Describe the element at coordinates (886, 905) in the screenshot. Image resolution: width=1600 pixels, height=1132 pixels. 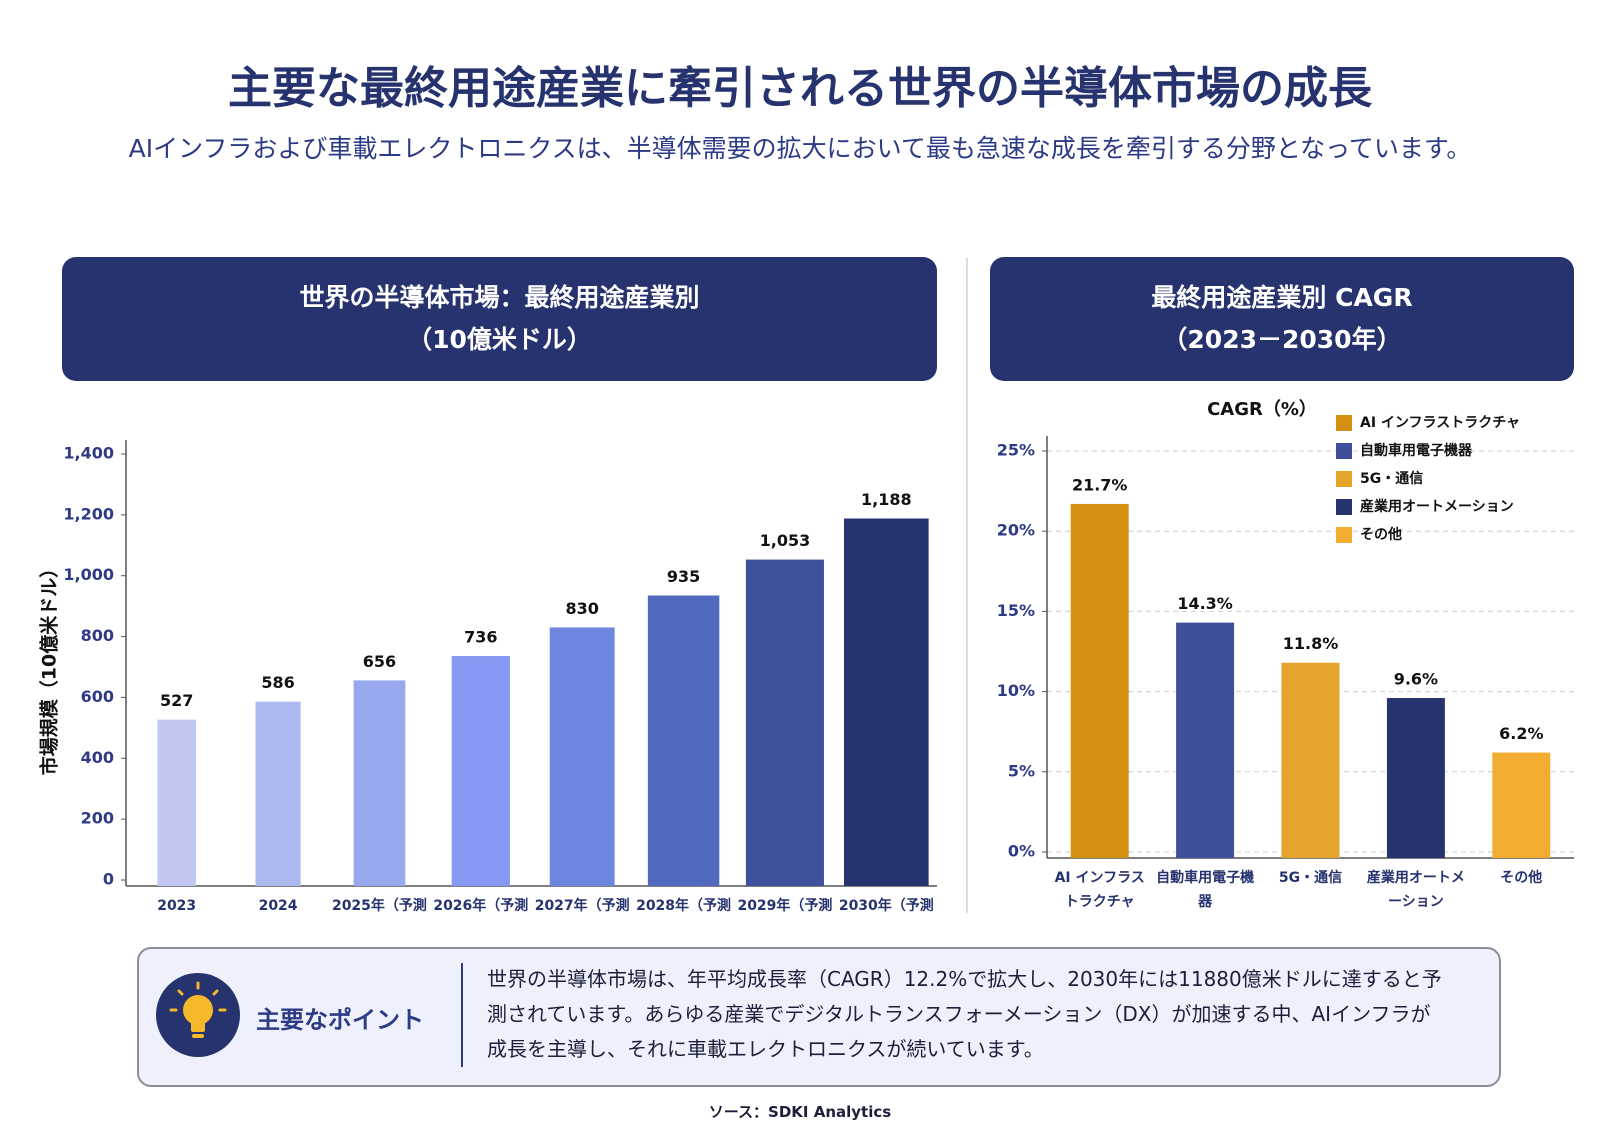
I see `x-tick-label: 2030年（予測` at that location.